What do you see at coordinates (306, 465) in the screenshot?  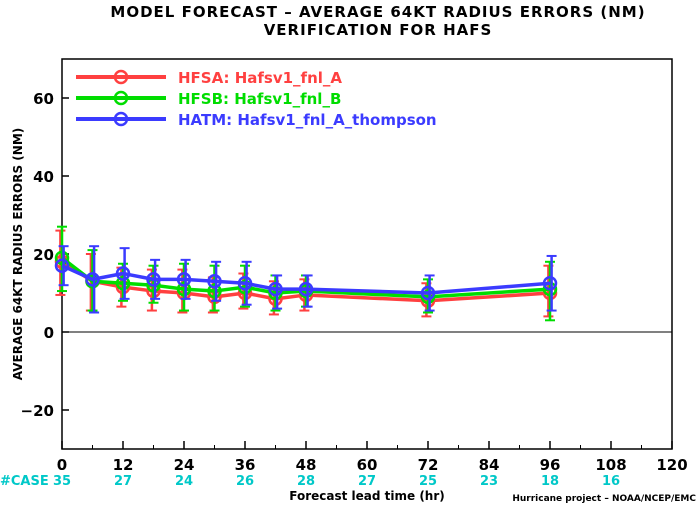 I see `x-tick-label: 48` at bounding box center [306, 465].